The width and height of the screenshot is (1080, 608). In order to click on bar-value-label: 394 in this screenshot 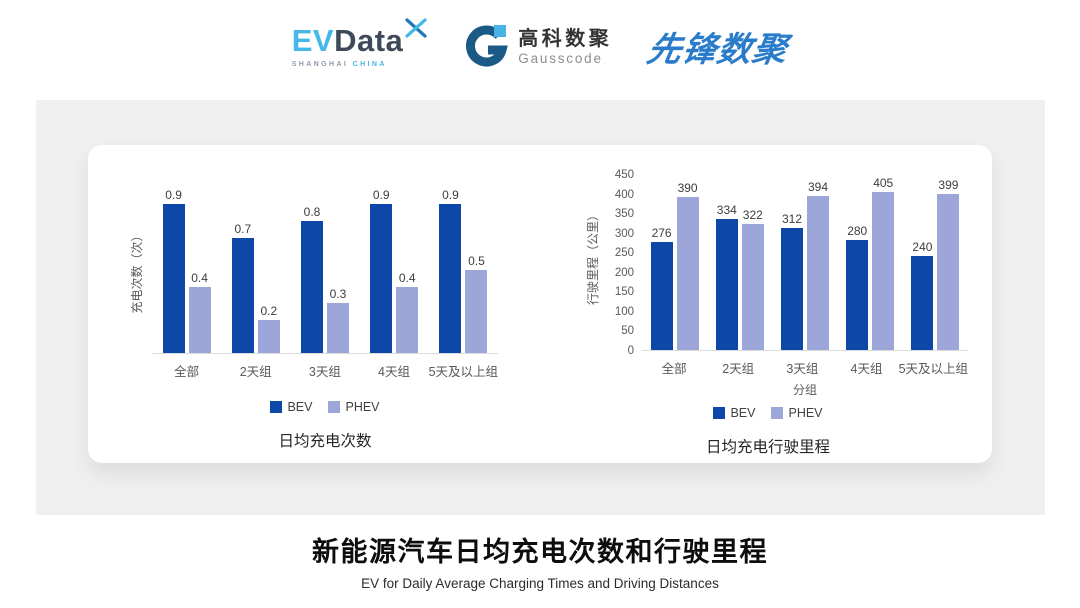, I will do `click(818, 187)`.